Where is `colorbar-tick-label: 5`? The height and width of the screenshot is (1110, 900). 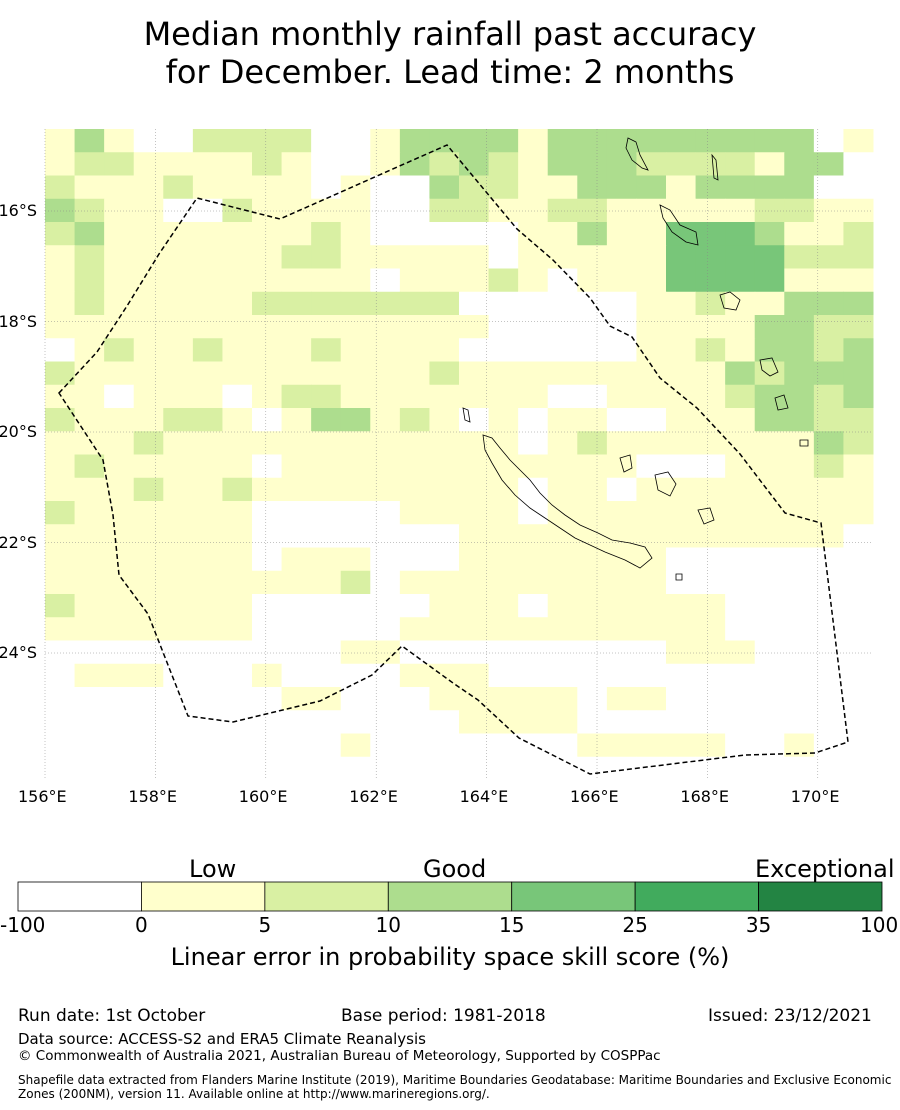
colorbar-tick-label: 5 is located at coordinates (265, 925).